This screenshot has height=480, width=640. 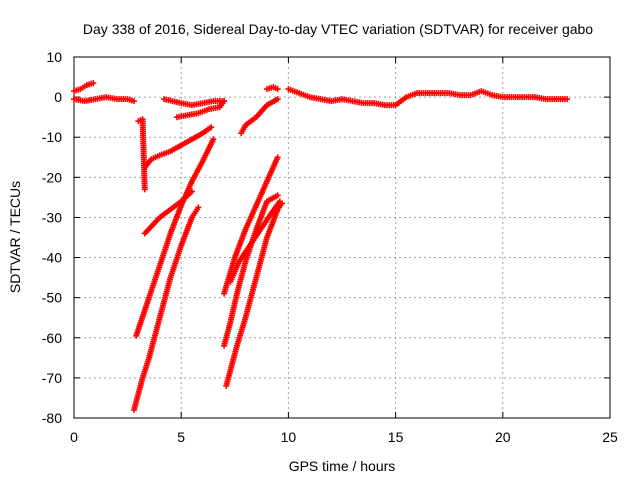 I want to click on series-steep-a2, so click(x=168, y=212).